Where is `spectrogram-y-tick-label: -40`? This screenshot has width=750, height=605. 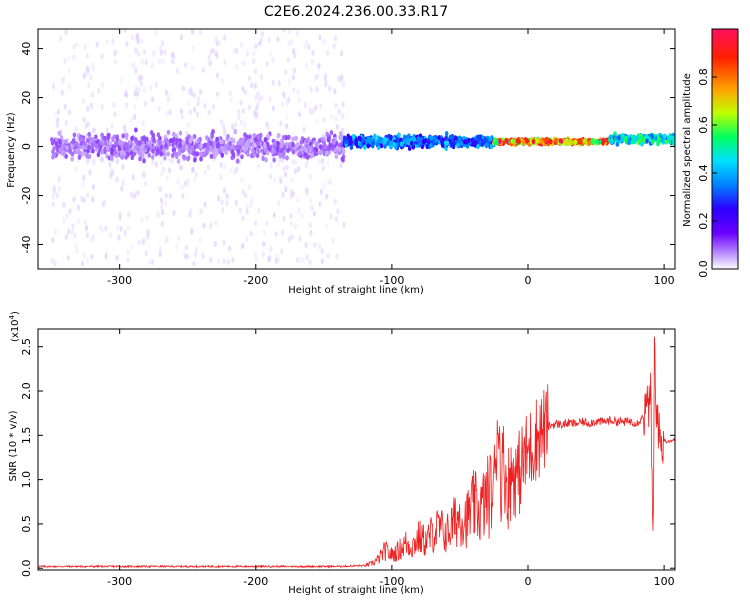 spectrogram-y-tick-label: -40 is located at coordinates (26, 245).